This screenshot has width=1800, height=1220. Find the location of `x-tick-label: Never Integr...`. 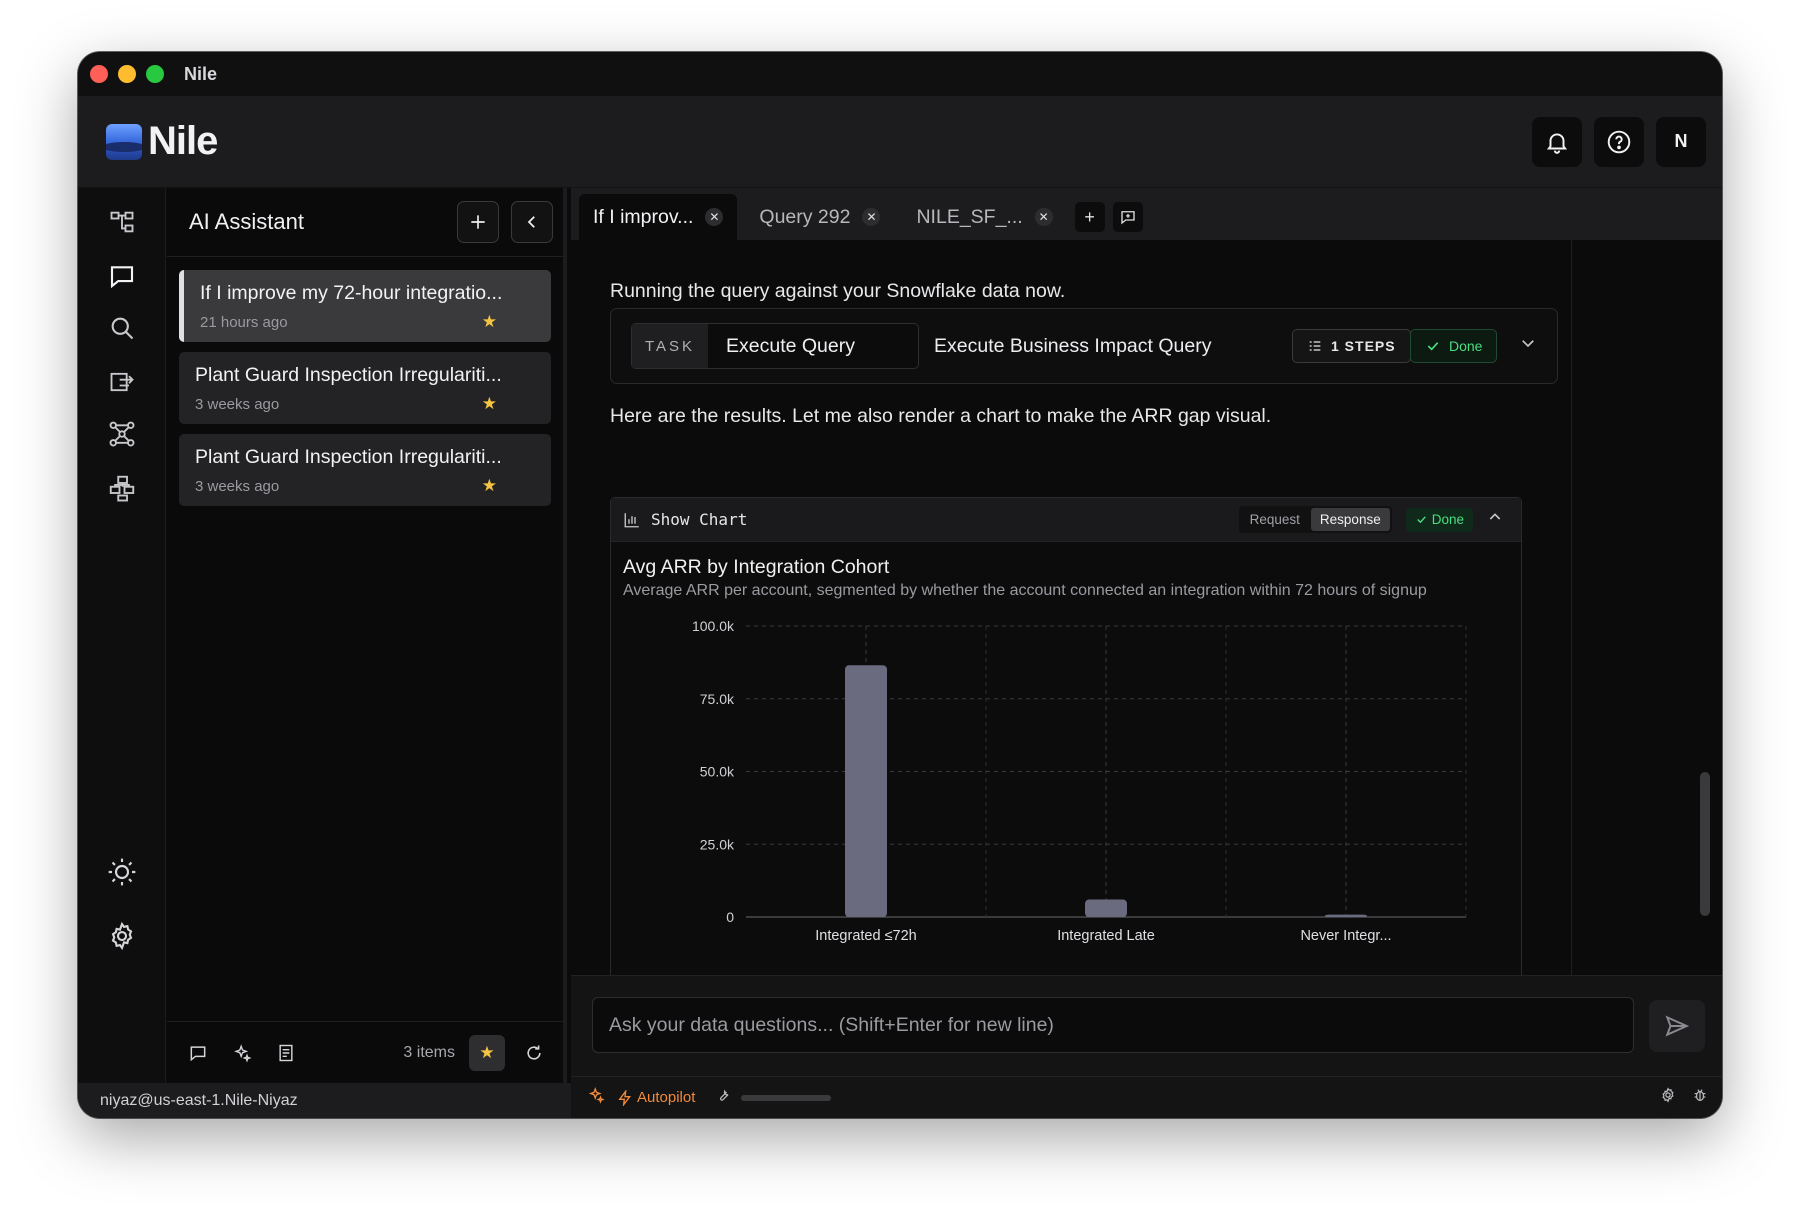

x-tick-label: Never Integr... is located at coordinates (1345, 936).